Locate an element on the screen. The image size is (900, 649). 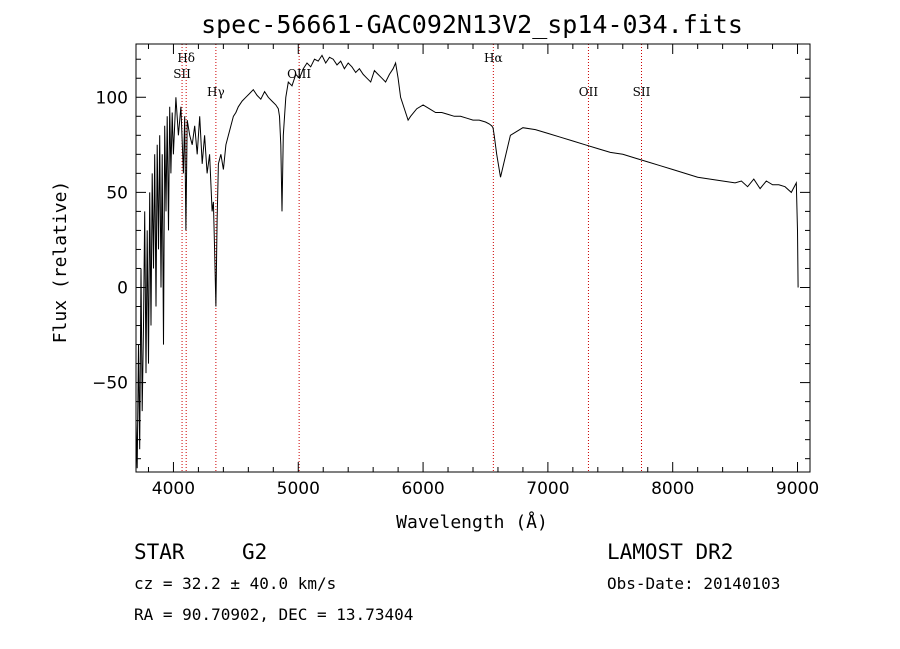
survey-name: LAMOST DR2 is located at coordinates (670, 552).